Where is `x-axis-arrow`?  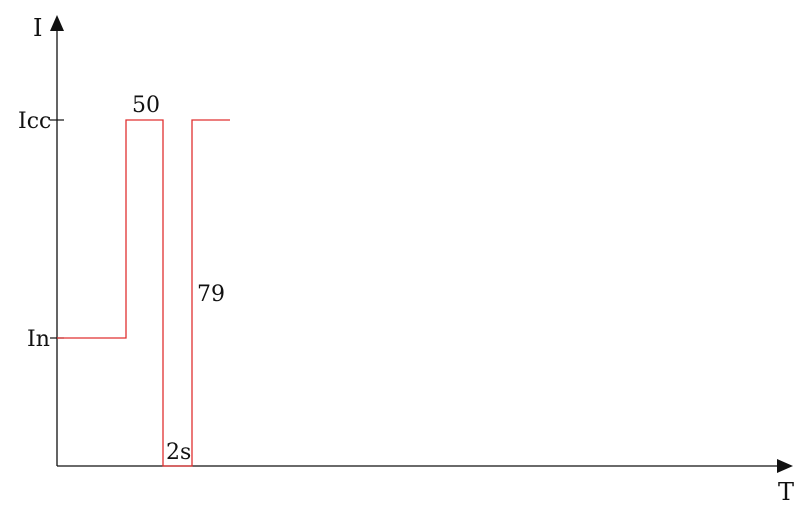
x-axis-arrow is located at coordinates (785, 466).